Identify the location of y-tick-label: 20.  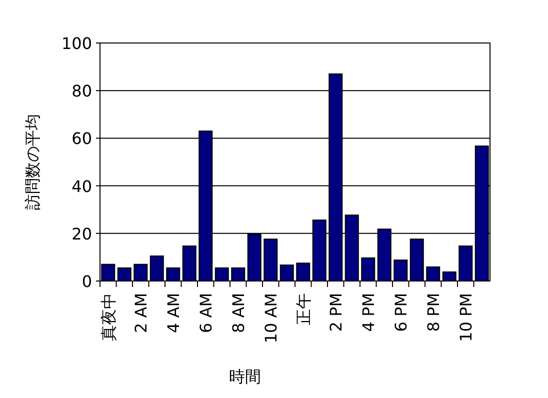
(82, 234).